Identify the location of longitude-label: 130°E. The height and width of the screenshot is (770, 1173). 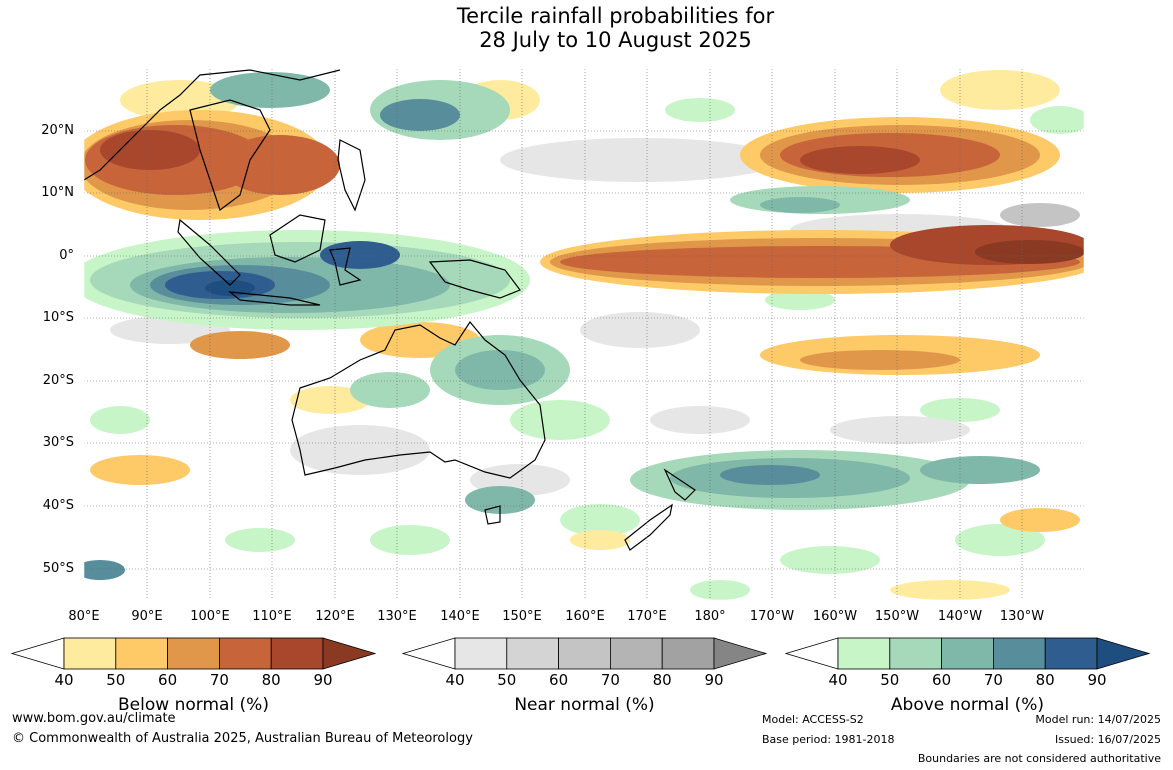
(397, 616).